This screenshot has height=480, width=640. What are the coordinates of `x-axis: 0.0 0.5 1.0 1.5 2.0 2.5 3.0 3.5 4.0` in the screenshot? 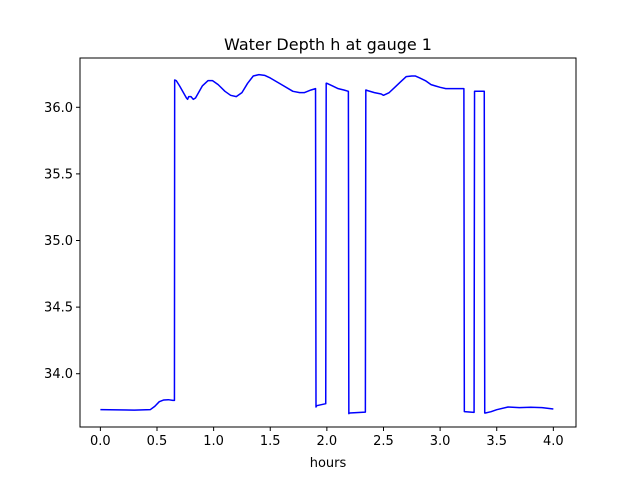 It's located at (327, 438).